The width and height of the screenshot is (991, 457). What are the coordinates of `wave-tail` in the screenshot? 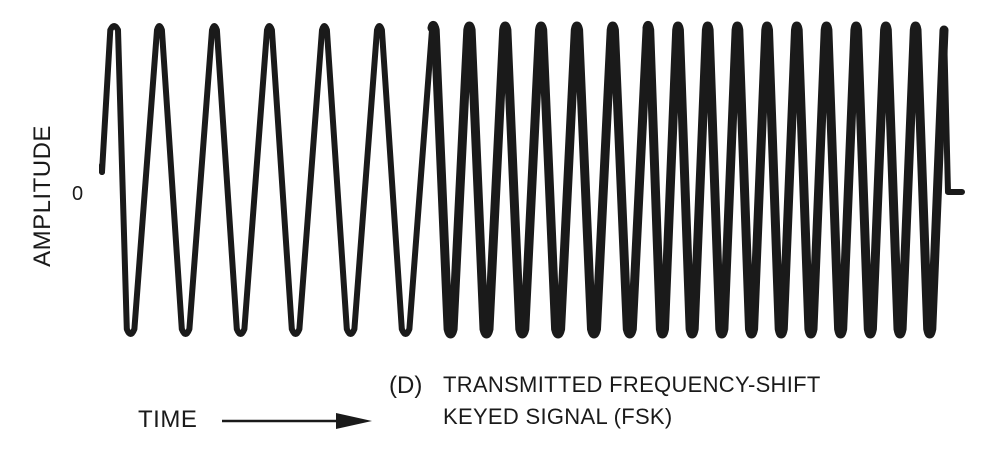 It's located at (953, 111).